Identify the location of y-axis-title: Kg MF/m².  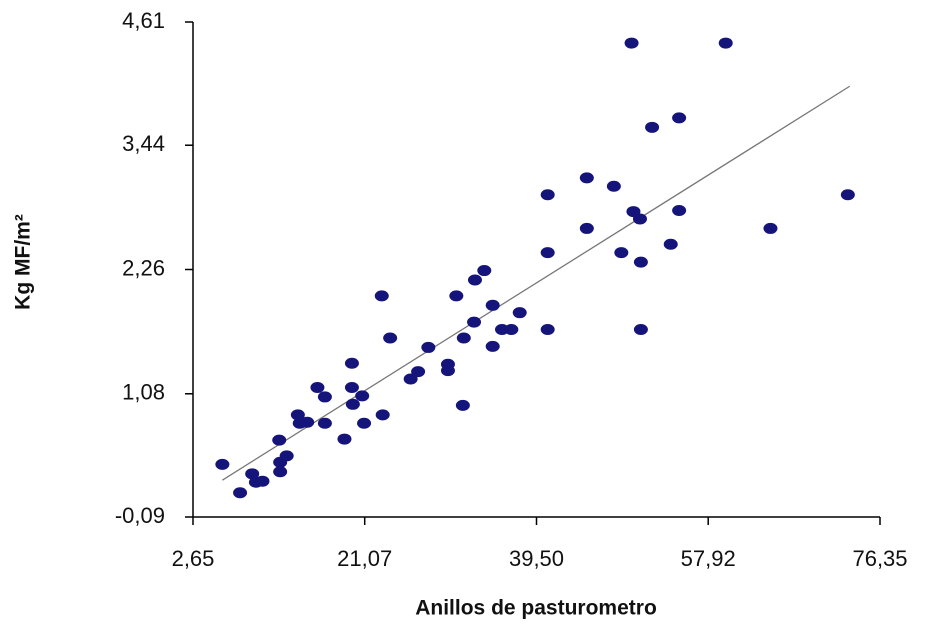
(23, 262).